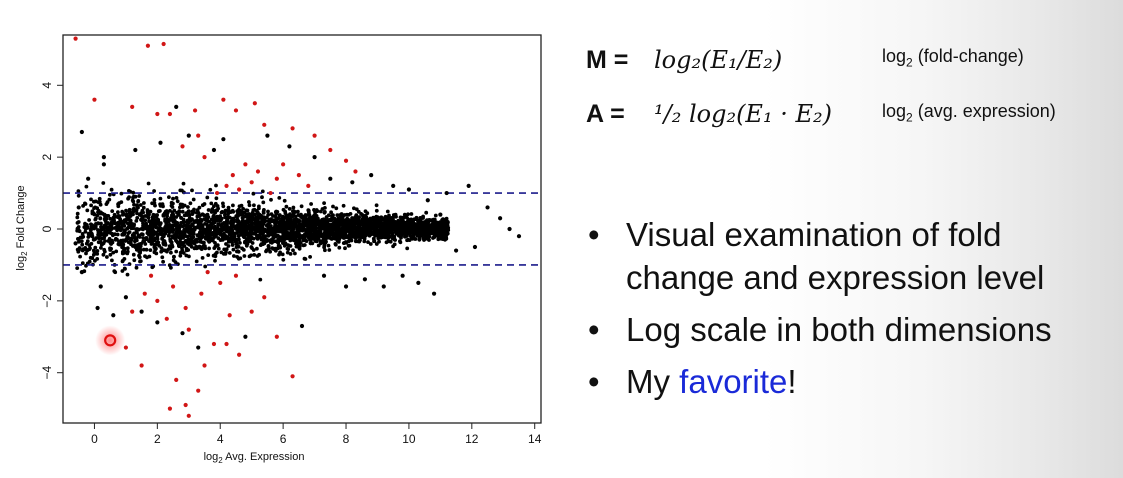 This screenshot has width=1123, height=478. What do you see at coordinates (346, 439) in the screenshot?
I see `x-tick-label: 8` at bounding box center [346, 439].